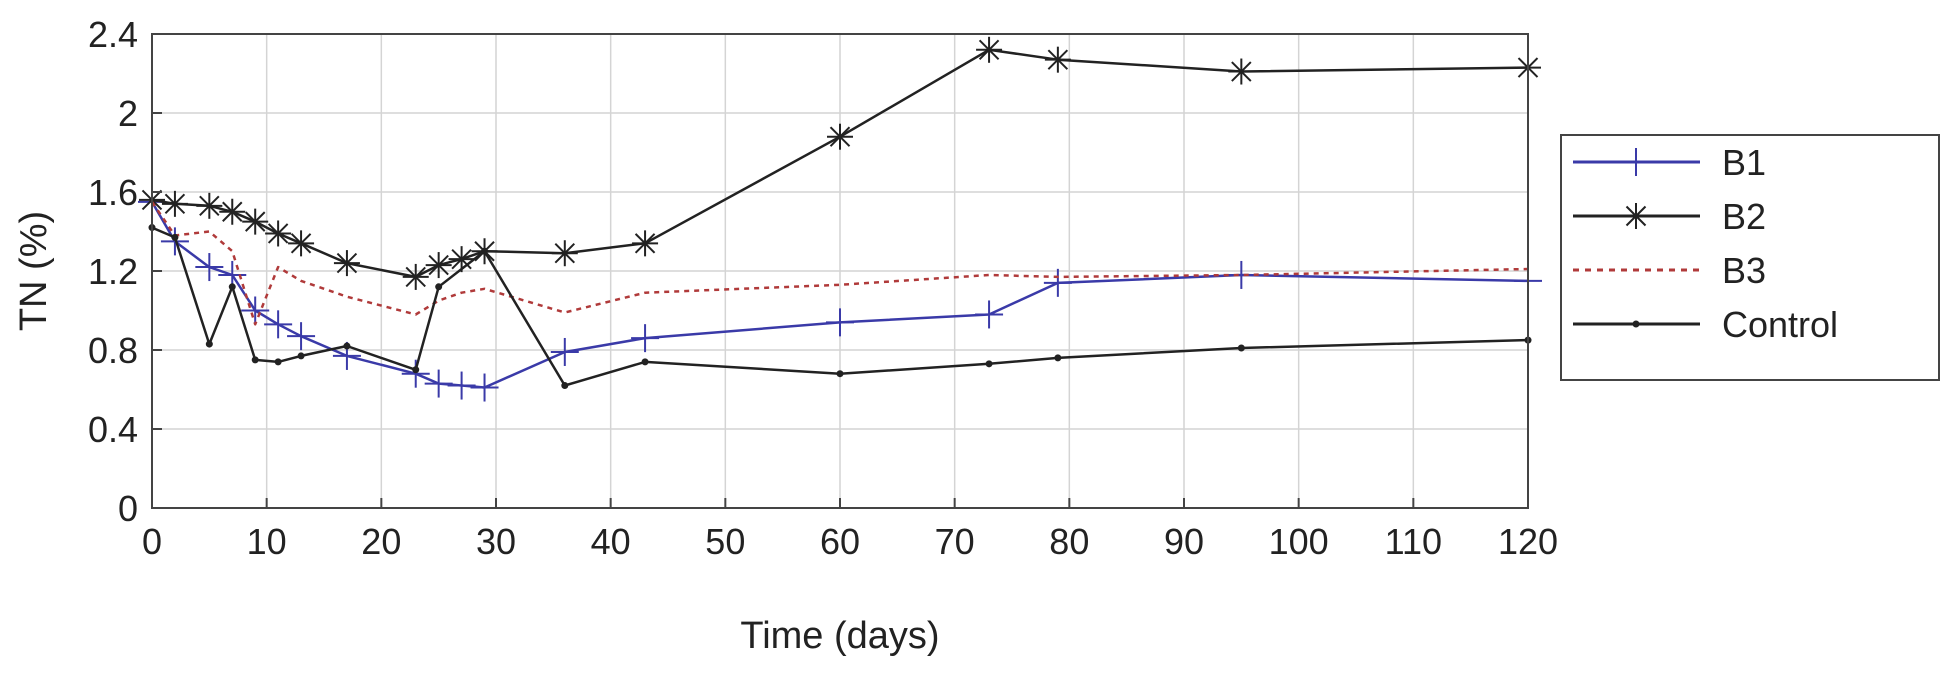 Image resolution: width=1949 pixels, height=673 pixels. I want to click on x-tick-label: 120, so click(1528, 541).